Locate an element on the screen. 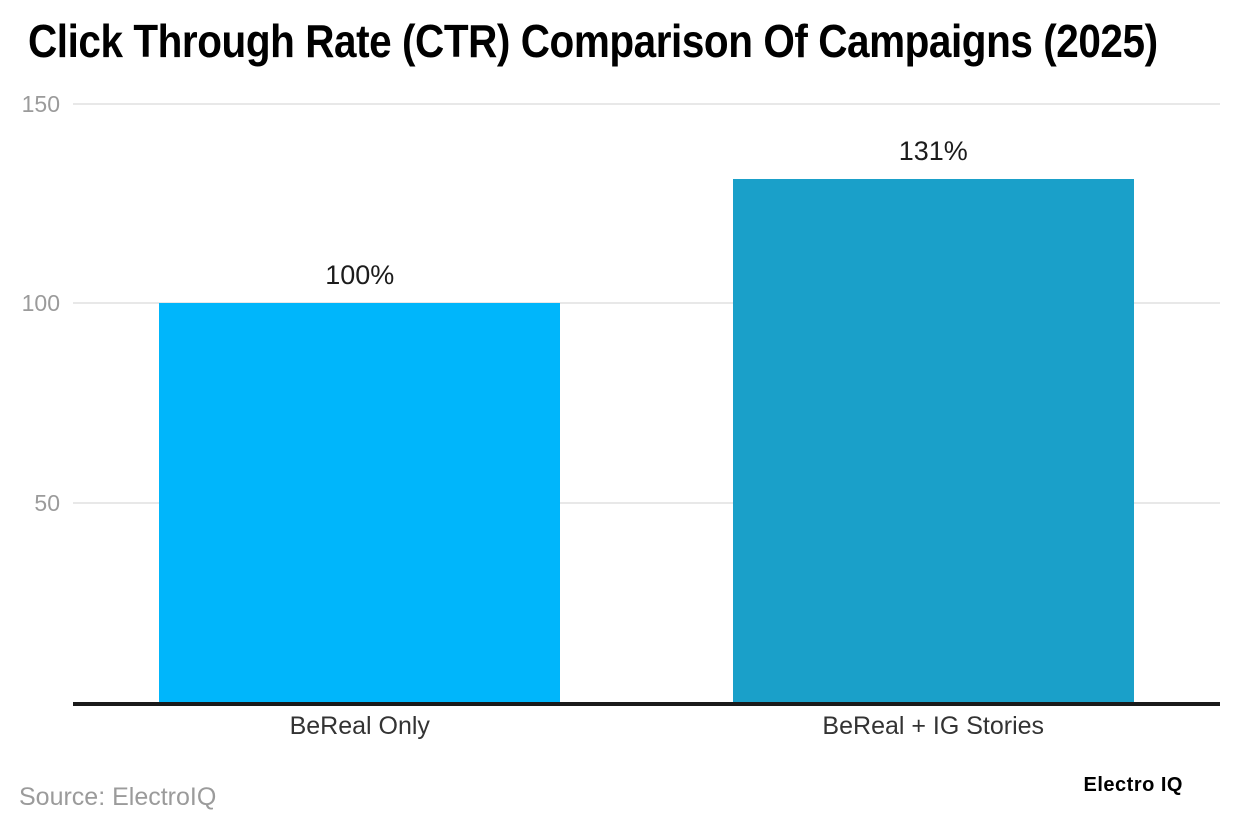  y-tick-label: 50 is located at coordinates (47, 502).